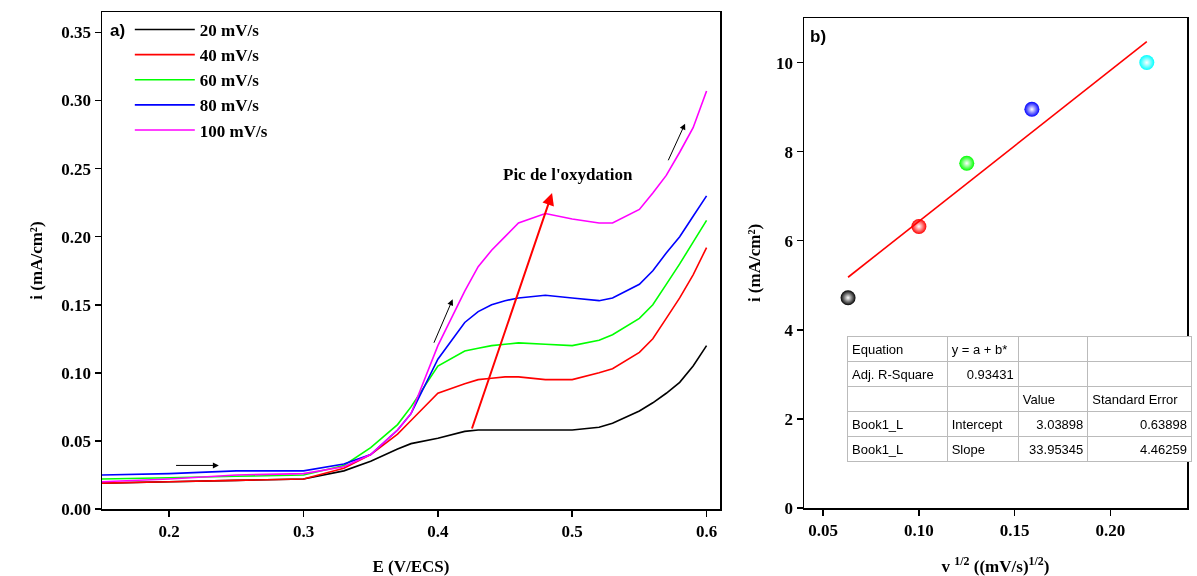 This screenshot has width=1197, height=576. I want to click on x-tick-label: 0.15, so click(1014, 530).